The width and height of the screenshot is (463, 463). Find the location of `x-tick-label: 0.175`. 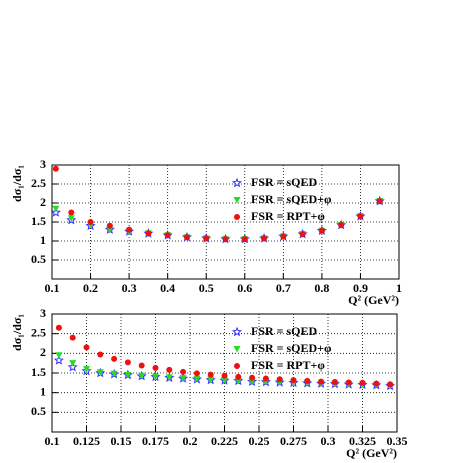

x-tick-label: 0.175 is located at coordinates (155, 441).